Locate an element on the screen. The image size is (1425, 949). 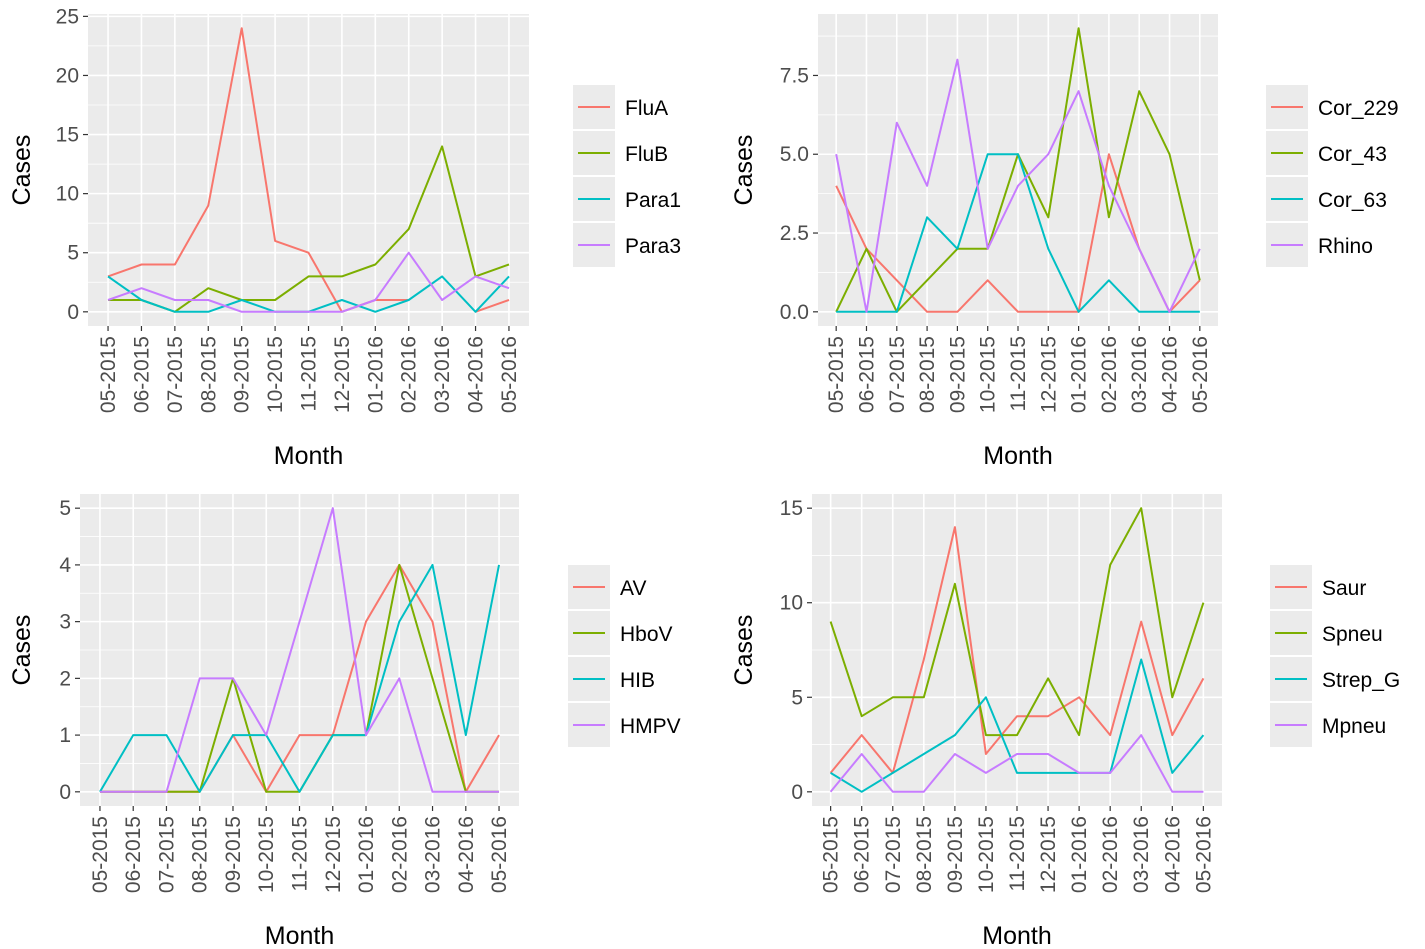
series-line-hib is located at coordinates (299, 678).